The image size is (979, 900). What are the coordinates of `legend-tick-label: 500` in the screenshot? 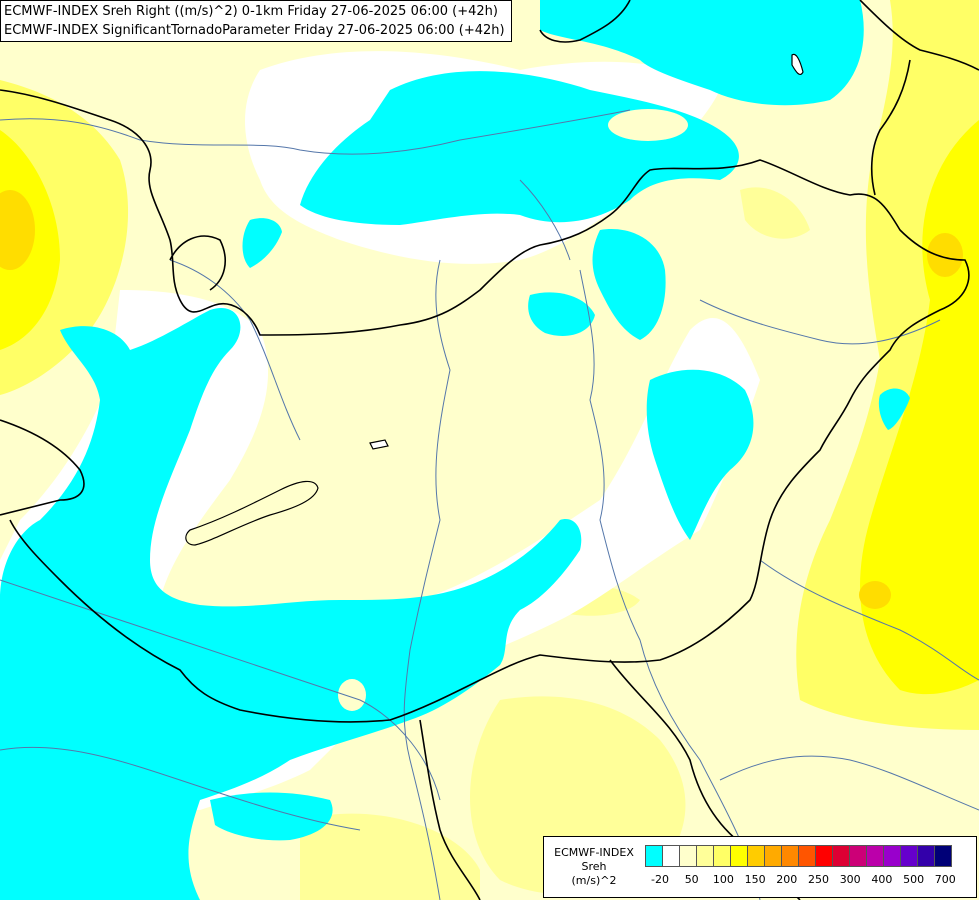 It's located at (914, 879).